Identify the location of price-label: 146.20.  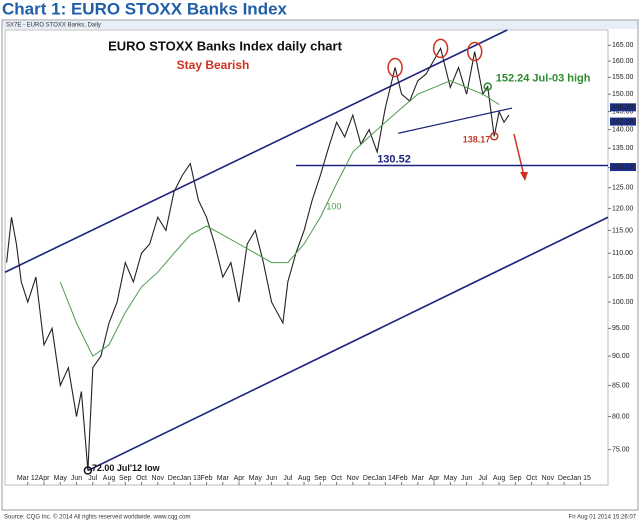
(623, 107).